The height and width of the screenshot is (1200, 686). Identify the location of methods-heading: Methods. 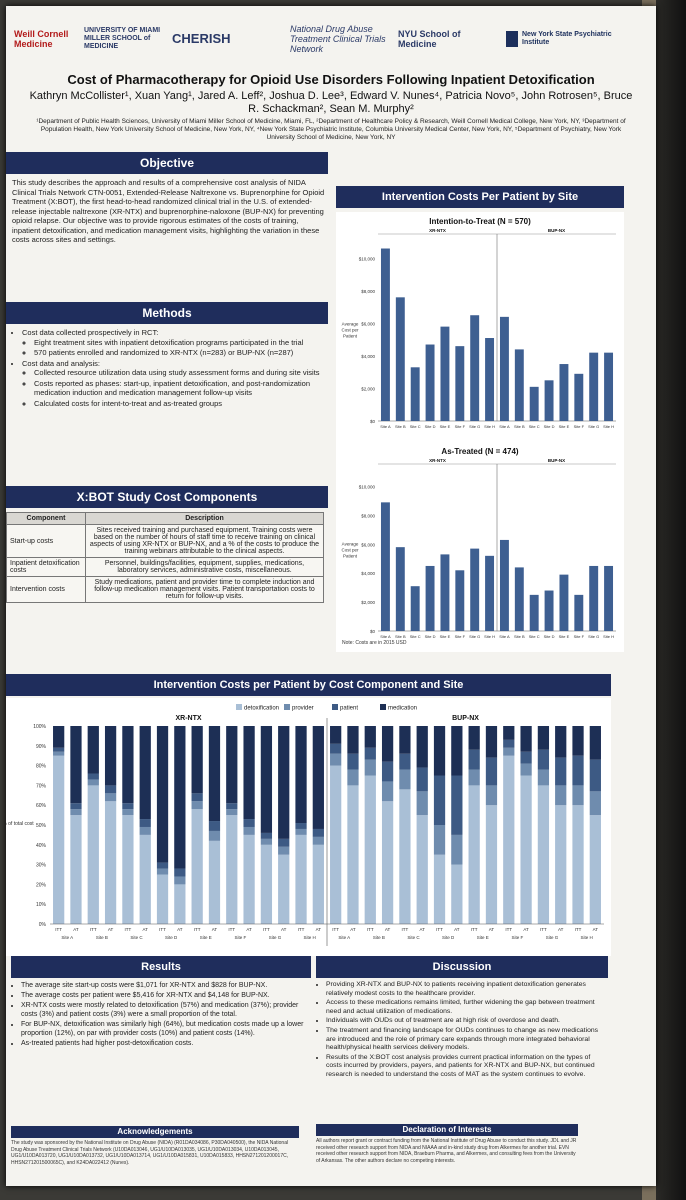
(167, 313).